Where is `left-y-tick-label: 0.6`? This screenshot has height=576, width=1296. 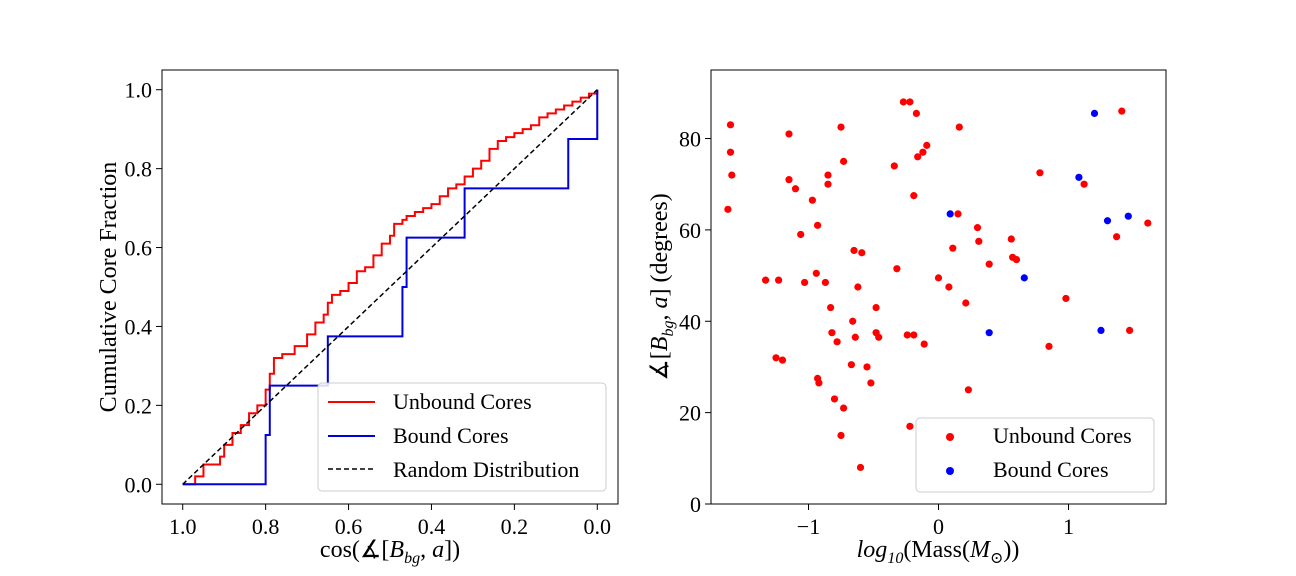
left-y-tick-label: 0.6 is located at coordinates (139, 248).